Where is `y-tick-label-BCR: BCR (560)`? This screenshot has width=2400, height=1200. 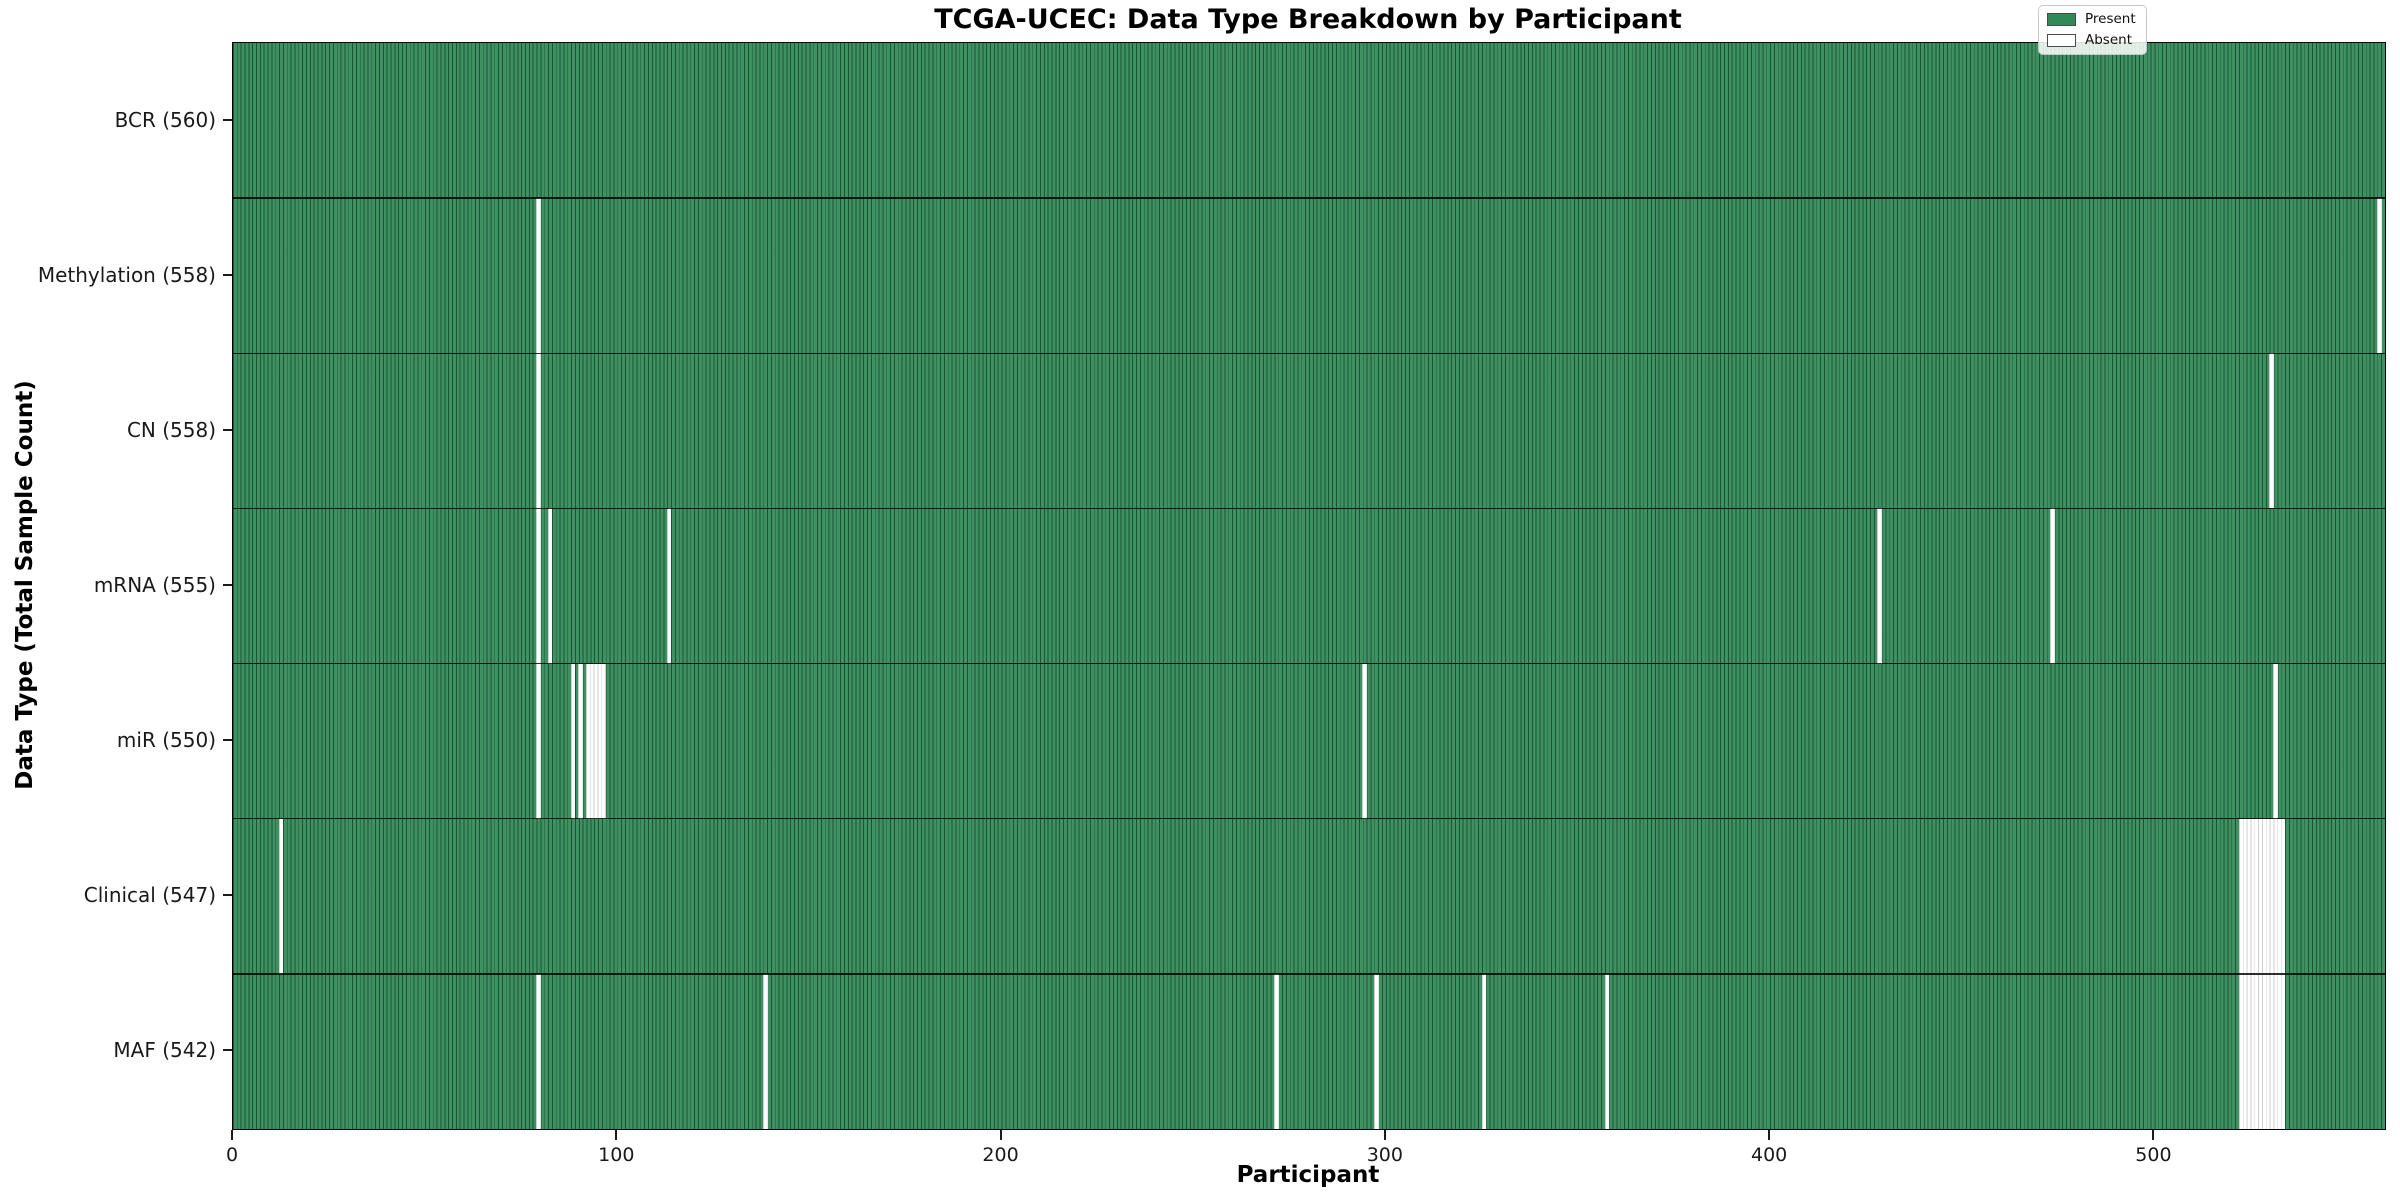 y-tick-label-BCR: BCR (560) is located at coordinates (165, 119).